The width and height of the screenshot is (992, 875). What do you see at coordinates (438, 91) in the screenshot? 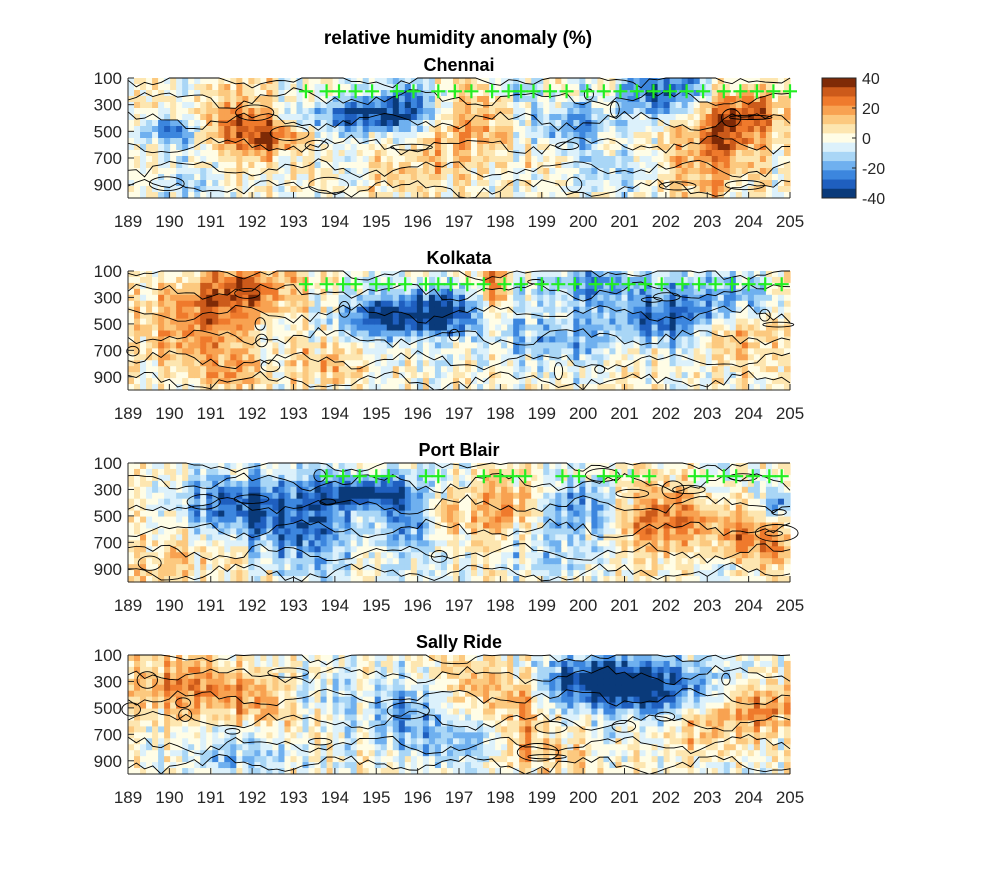
I see `marker-plus` at bounding box center [438, 91].